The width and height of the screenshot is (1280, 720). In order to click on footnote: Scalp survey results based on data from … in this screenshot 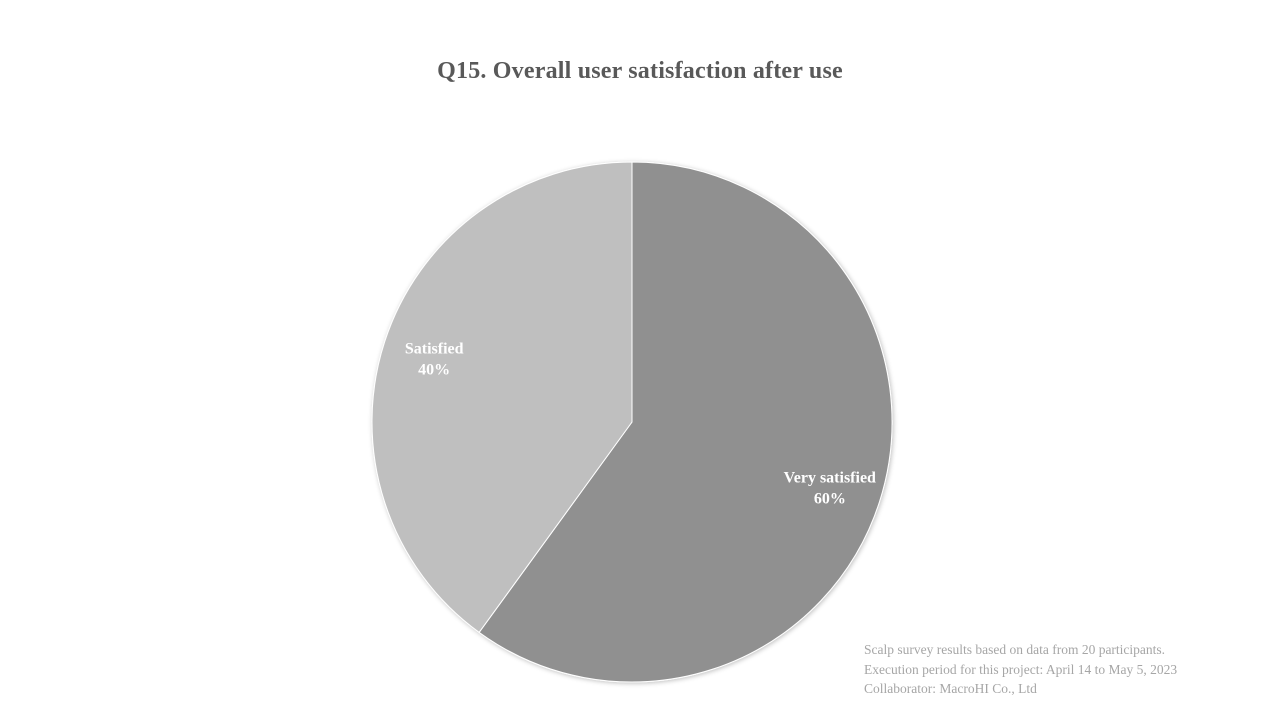, I will do `click(1020, 669)`.